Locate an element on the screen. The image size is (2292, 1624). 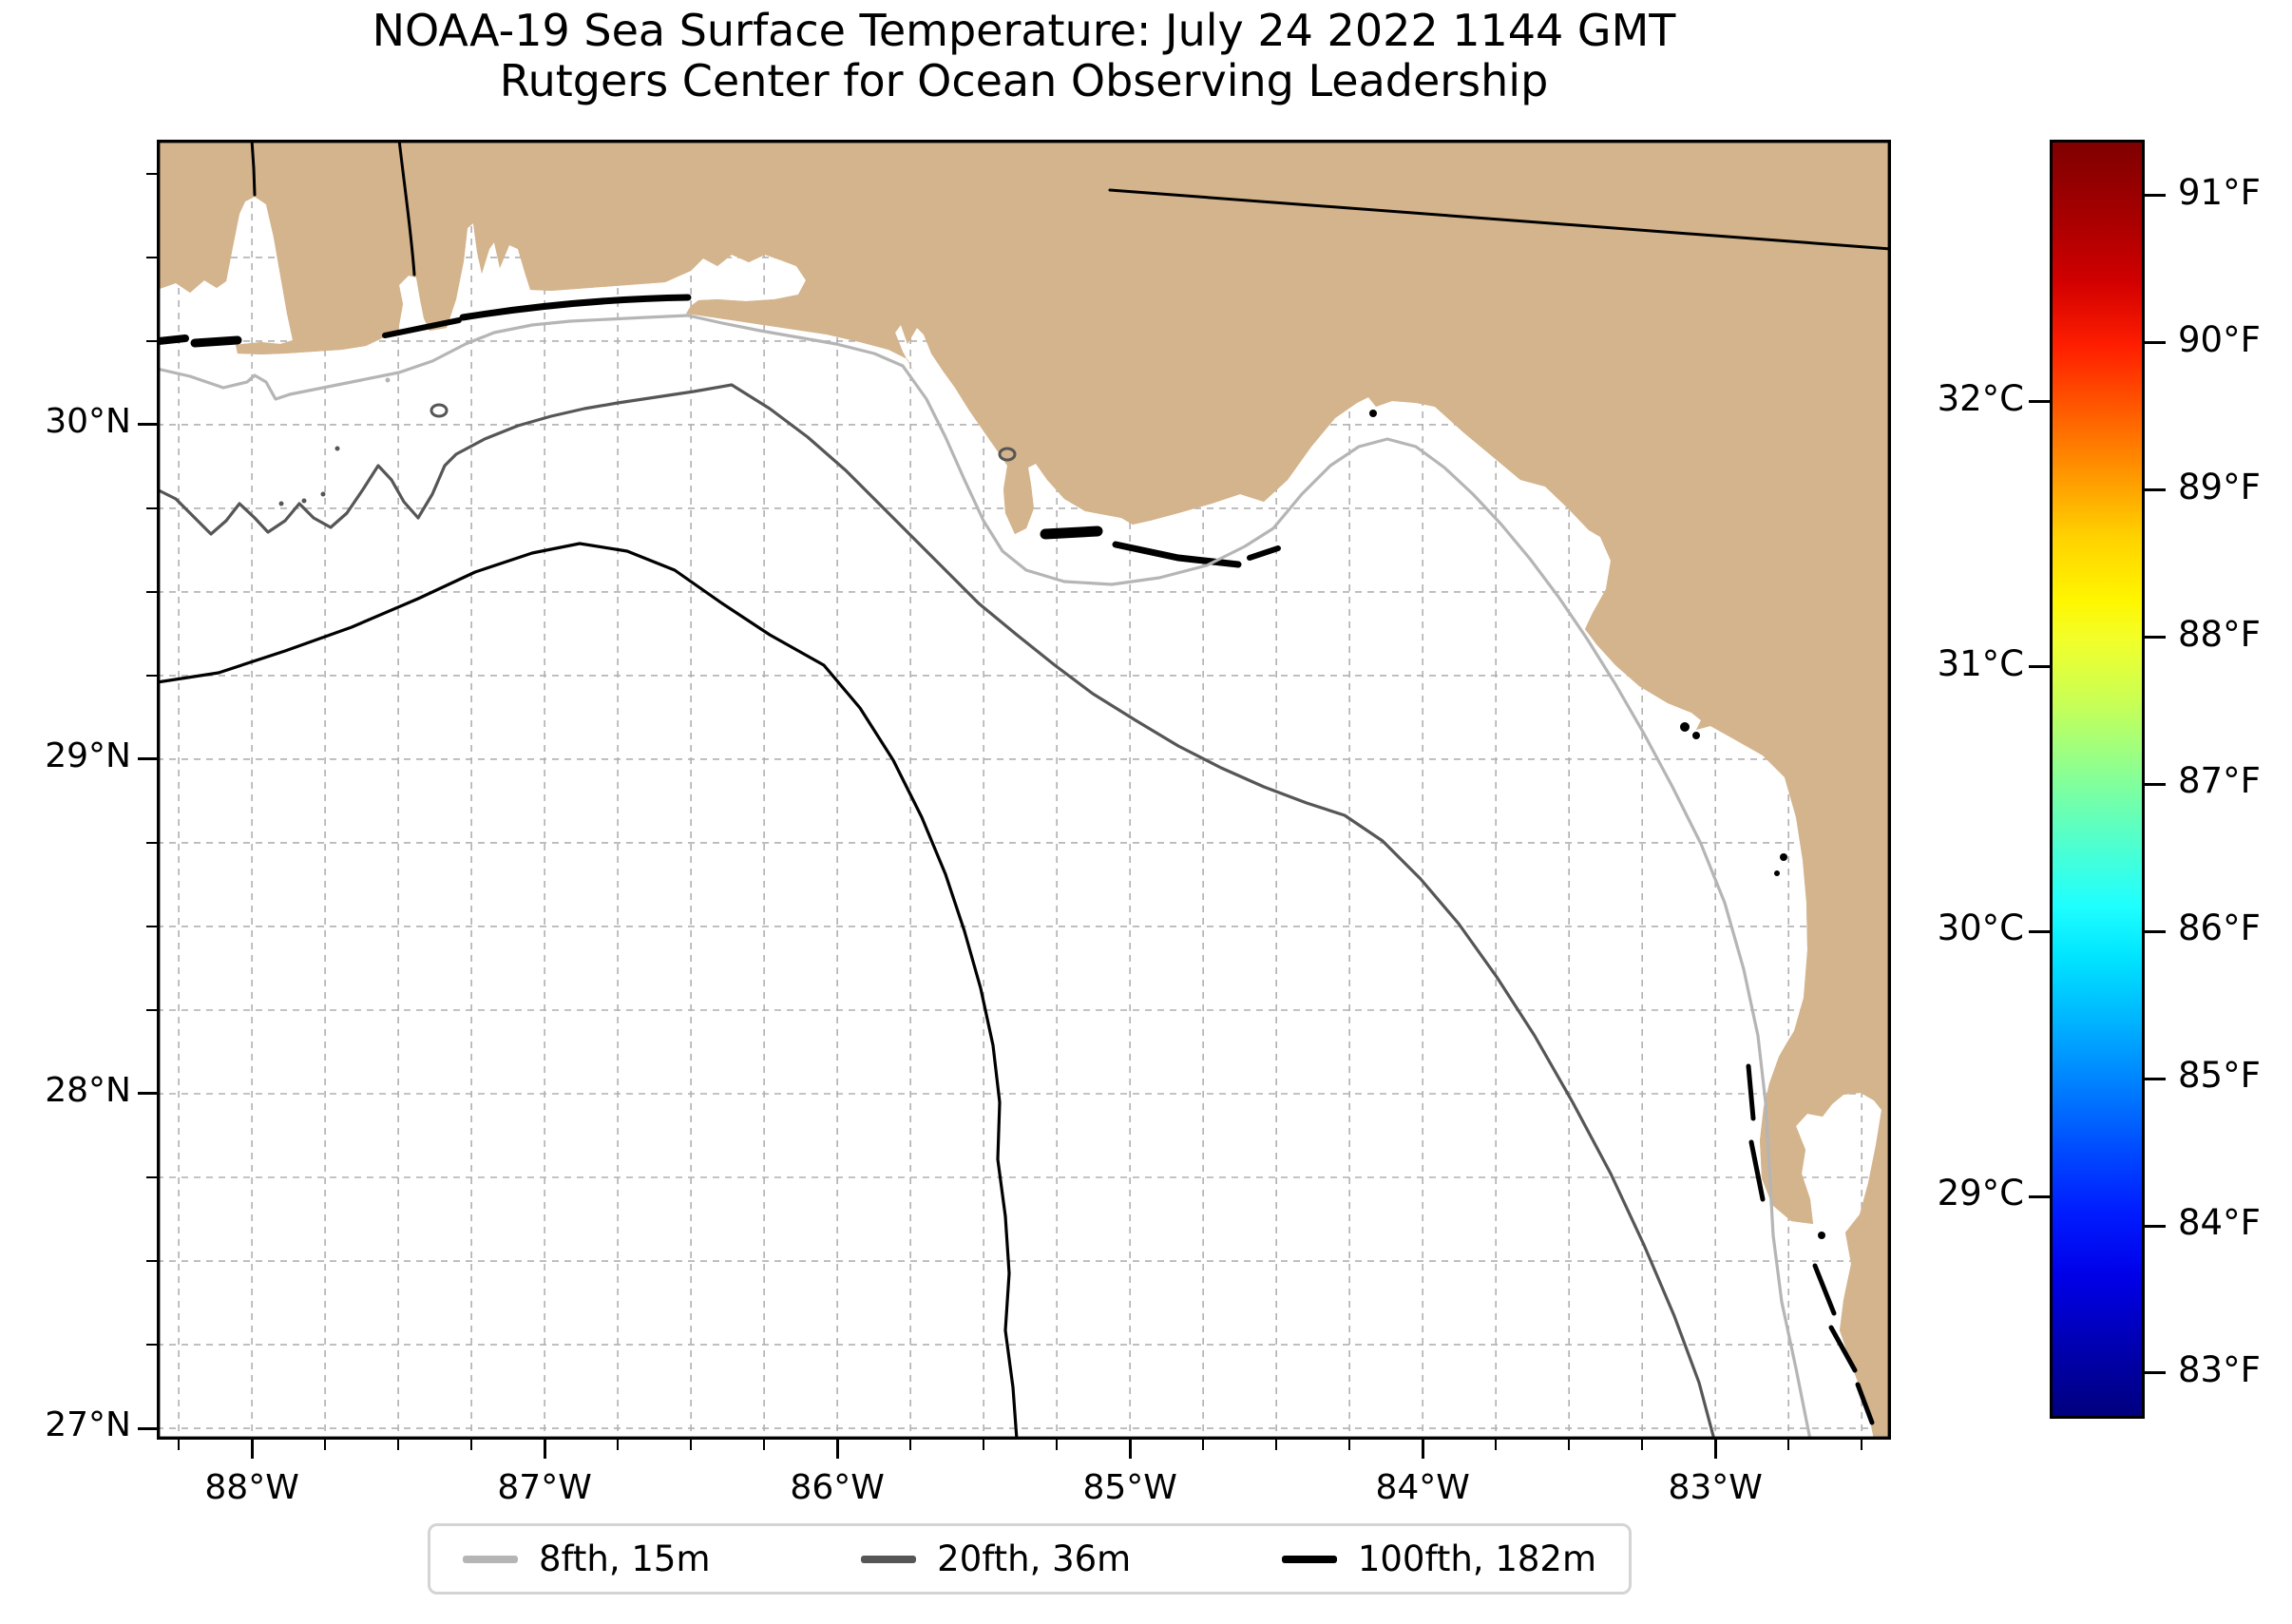
colorbar-c-label: 31°C is located at coordinates (1980, 663).